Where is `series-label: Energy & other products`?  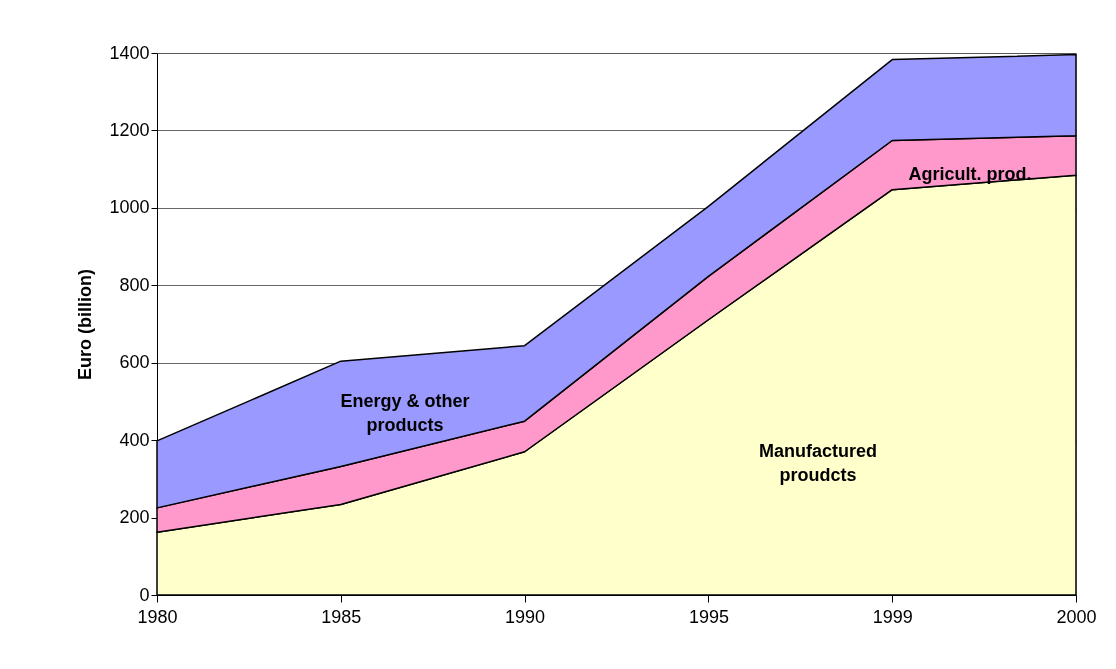 series-label: Energy & other products is located at coordinates (405, 413).